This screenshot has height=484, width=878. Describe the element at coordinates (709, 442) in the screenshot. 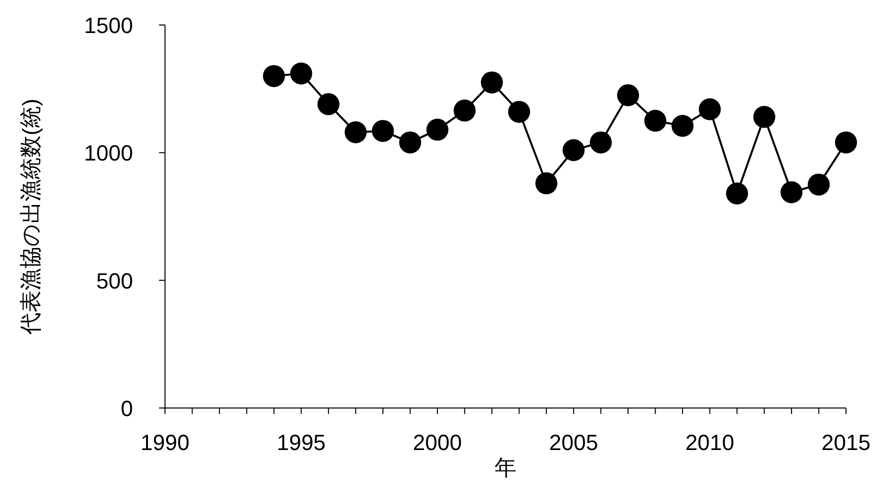

I see `x-tick-label: 2010` at that location.